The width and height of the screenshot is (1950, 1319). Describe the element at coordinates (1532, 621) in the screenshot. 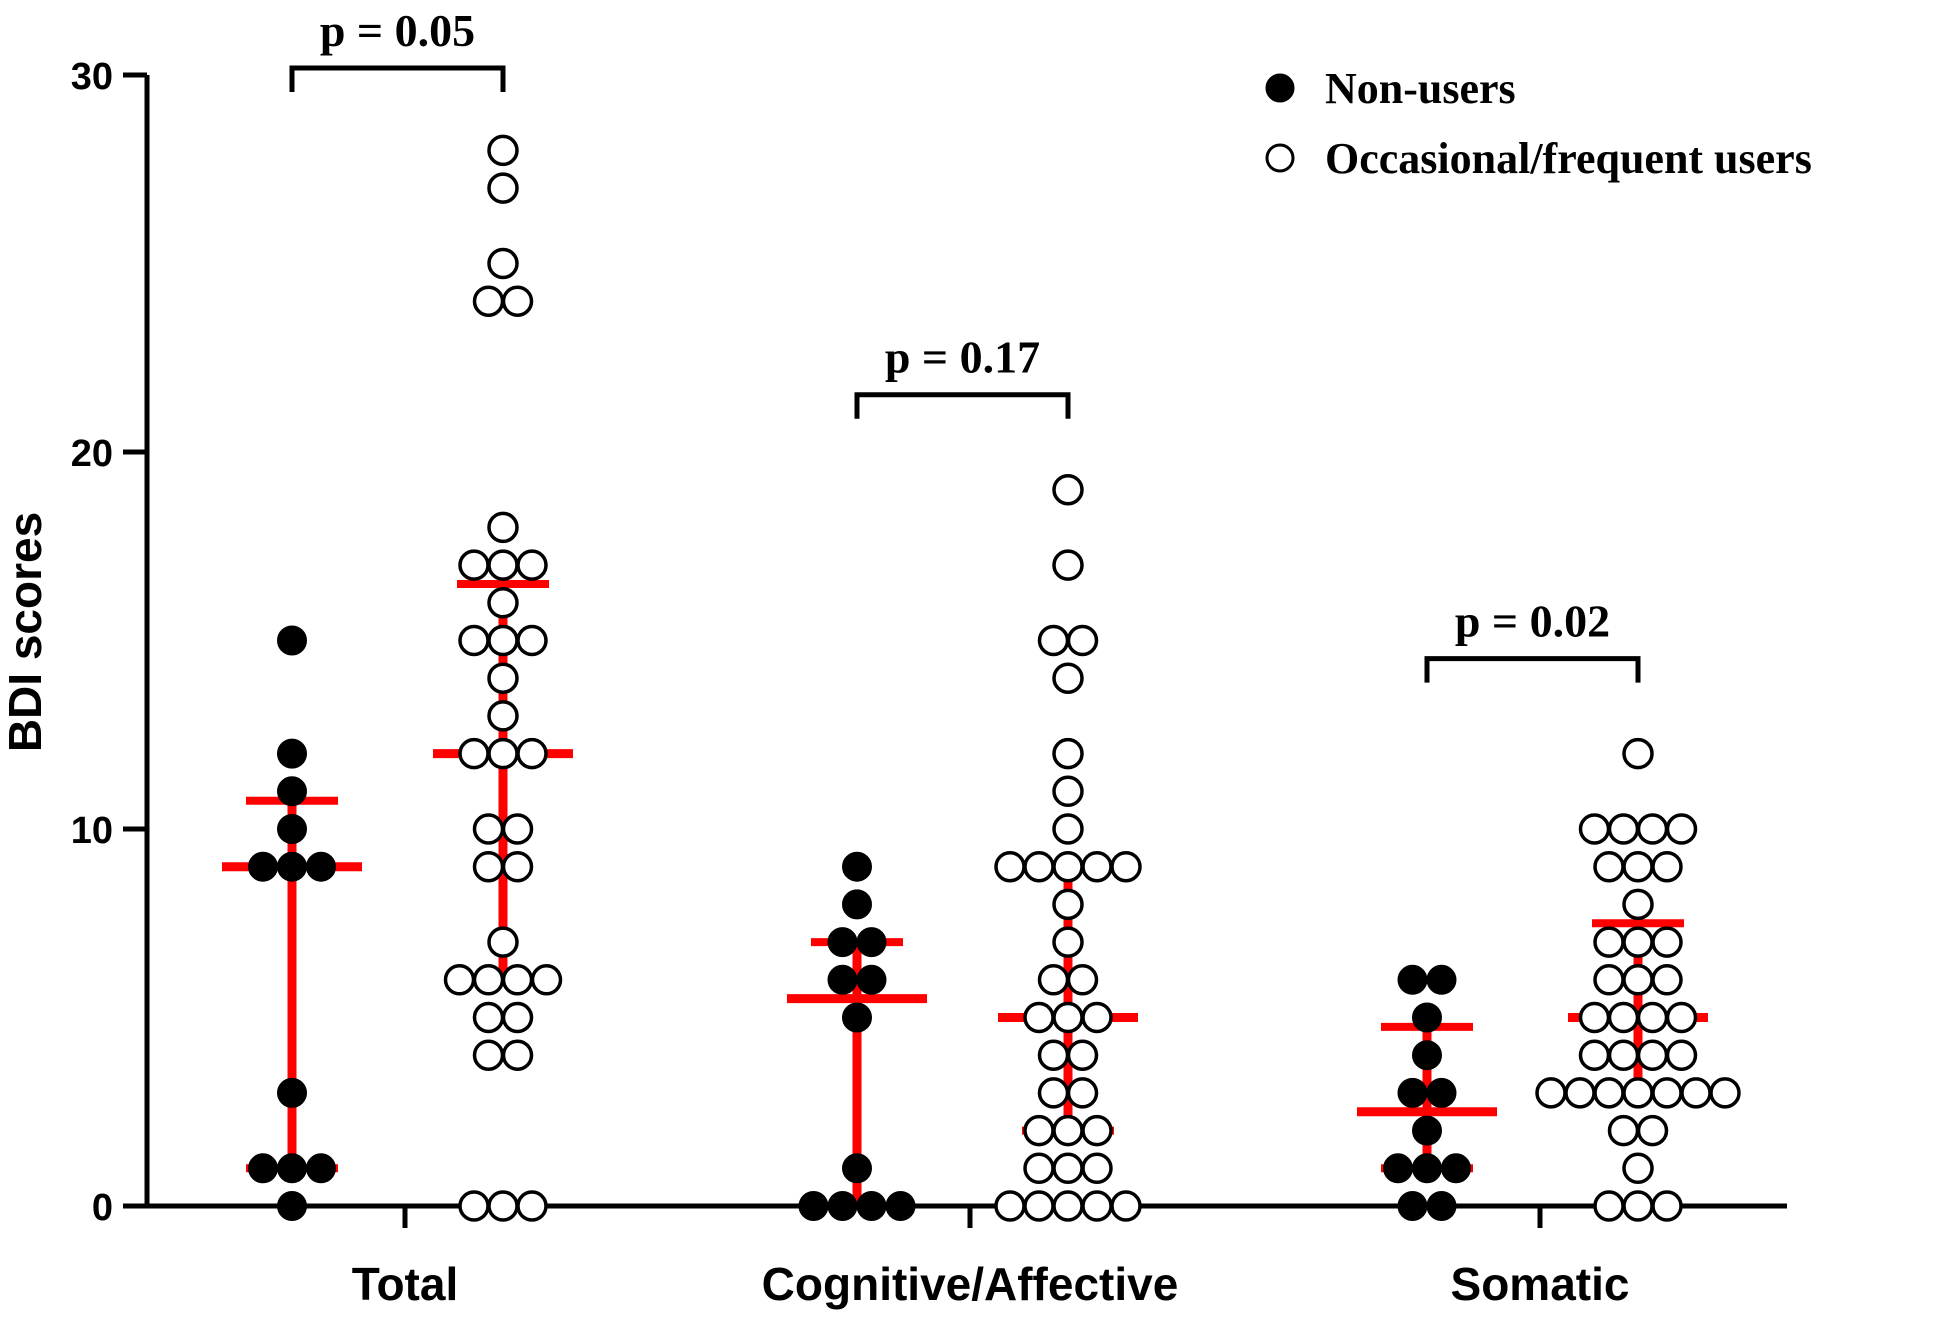

I see `p-value-label: p = 0.02` at that location.